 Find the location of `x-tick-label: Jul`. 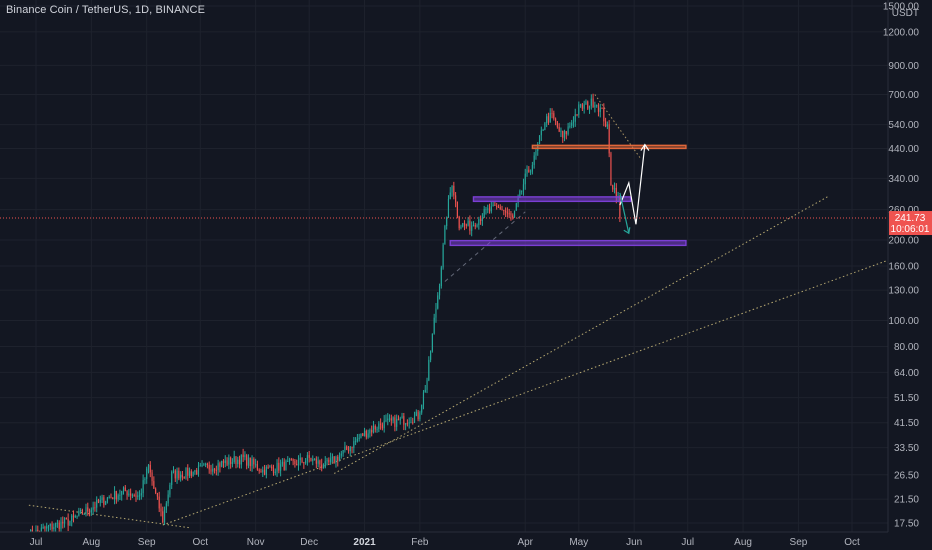

x-tick-label: Jul is located at coordinates (687, 542).